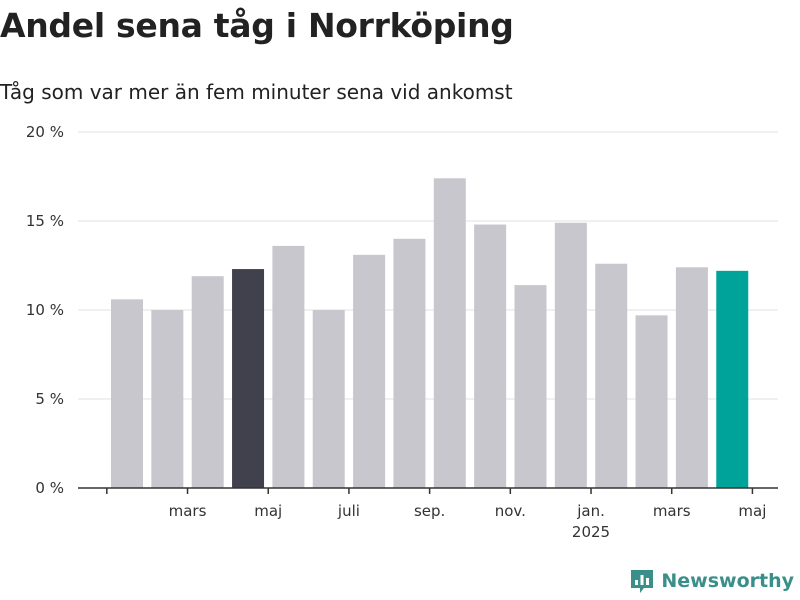 The width and height of the screenshot is (800, 600). I want to click on y-tick-label: 0 %, so click(49, 488).